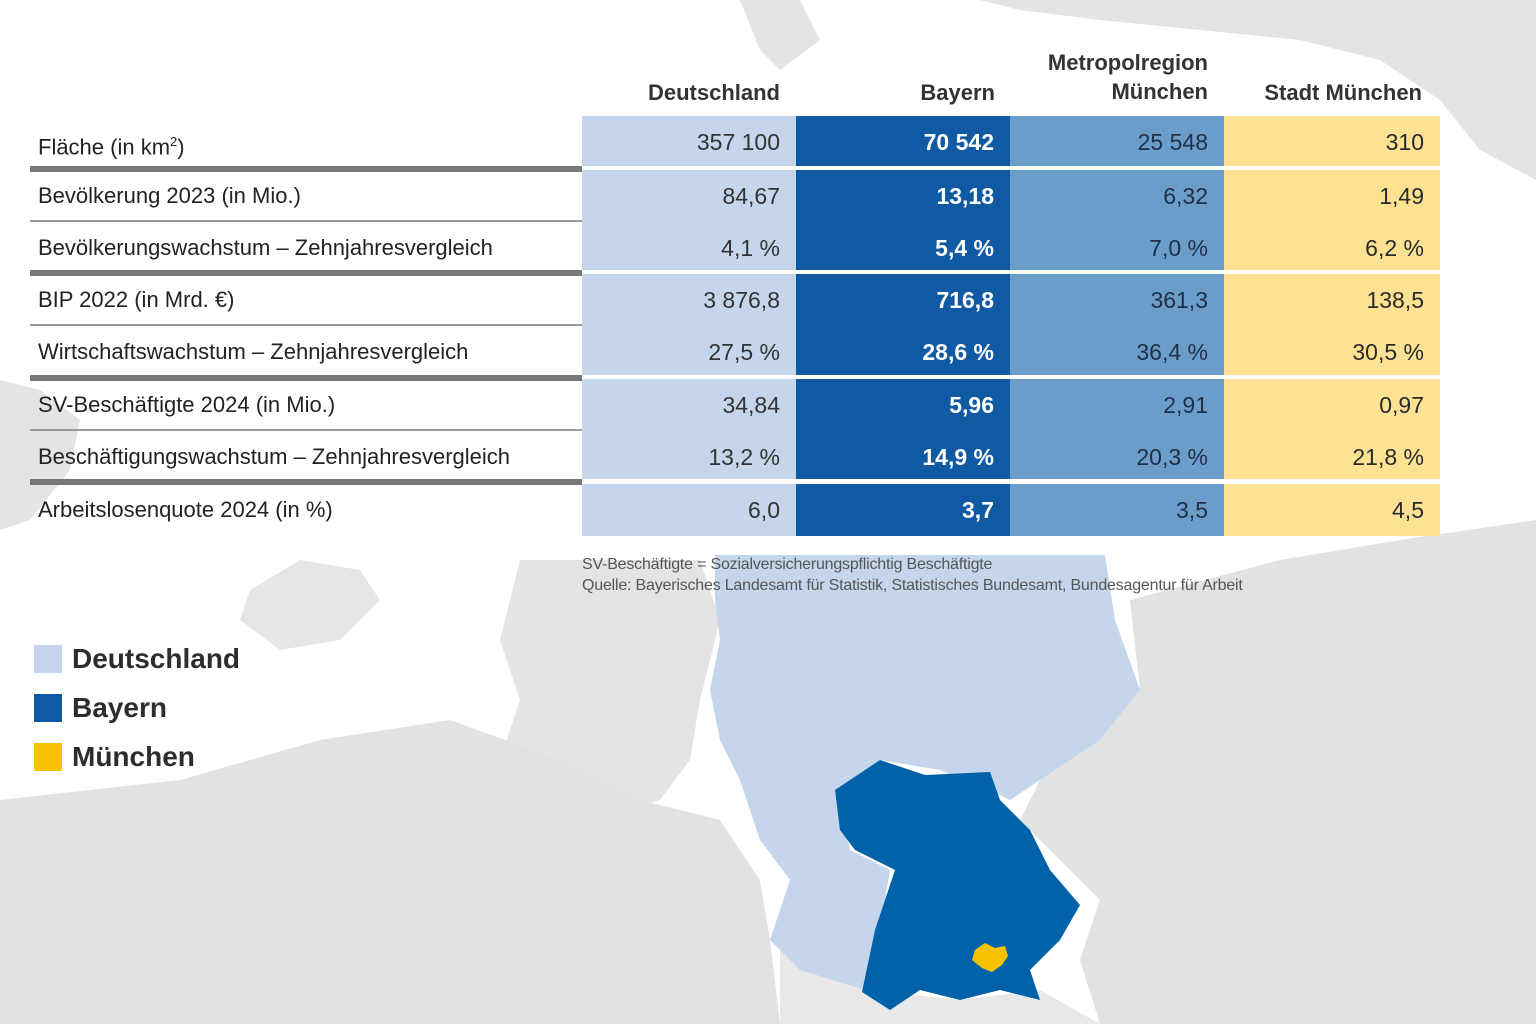 The width and height of the screenshot is (1536, 1024). Describe the element at coordinates (957, 92) in the screenshot. I see `header-bayern: Bayern` at that location.